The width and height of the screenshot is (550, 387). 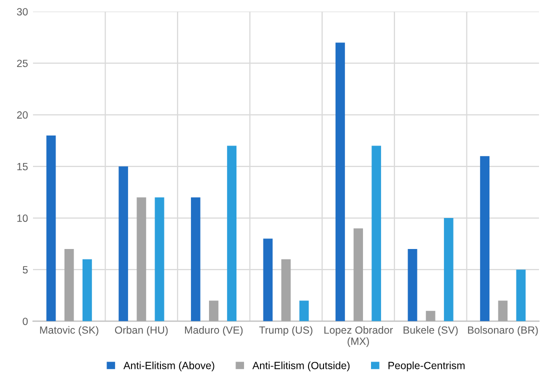 I want to click on x-tick-label: Bukele (SV), so click(x=431, y=331).